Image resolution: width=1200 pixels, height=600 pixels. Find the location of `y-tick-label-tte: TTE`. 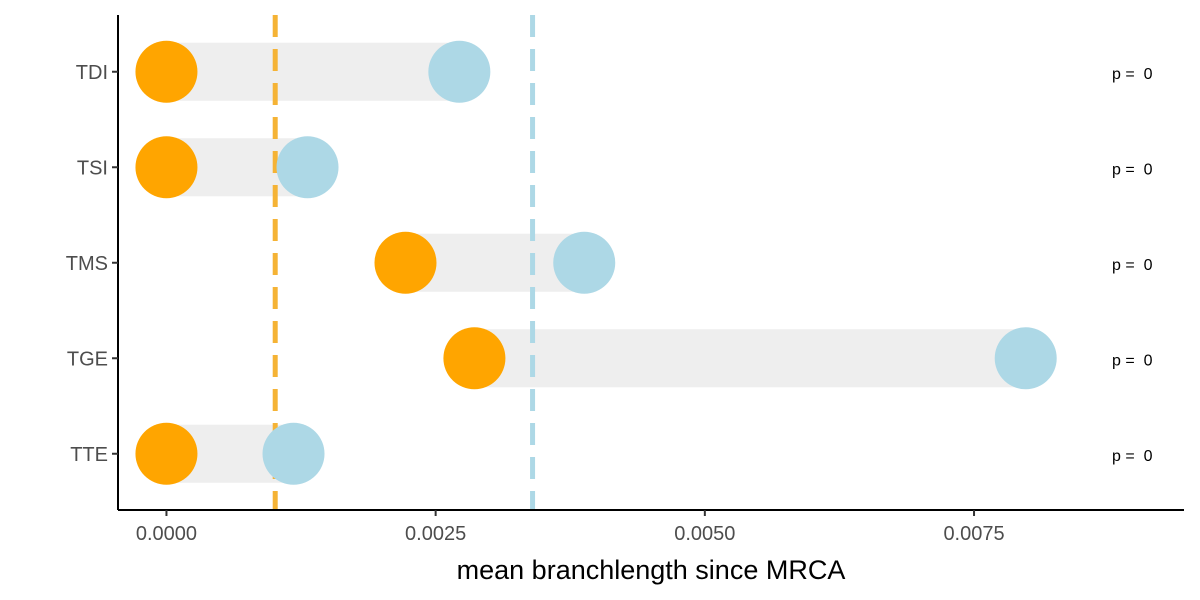

y-tick-label-tte: TTE is located at coordinates (89, 455).